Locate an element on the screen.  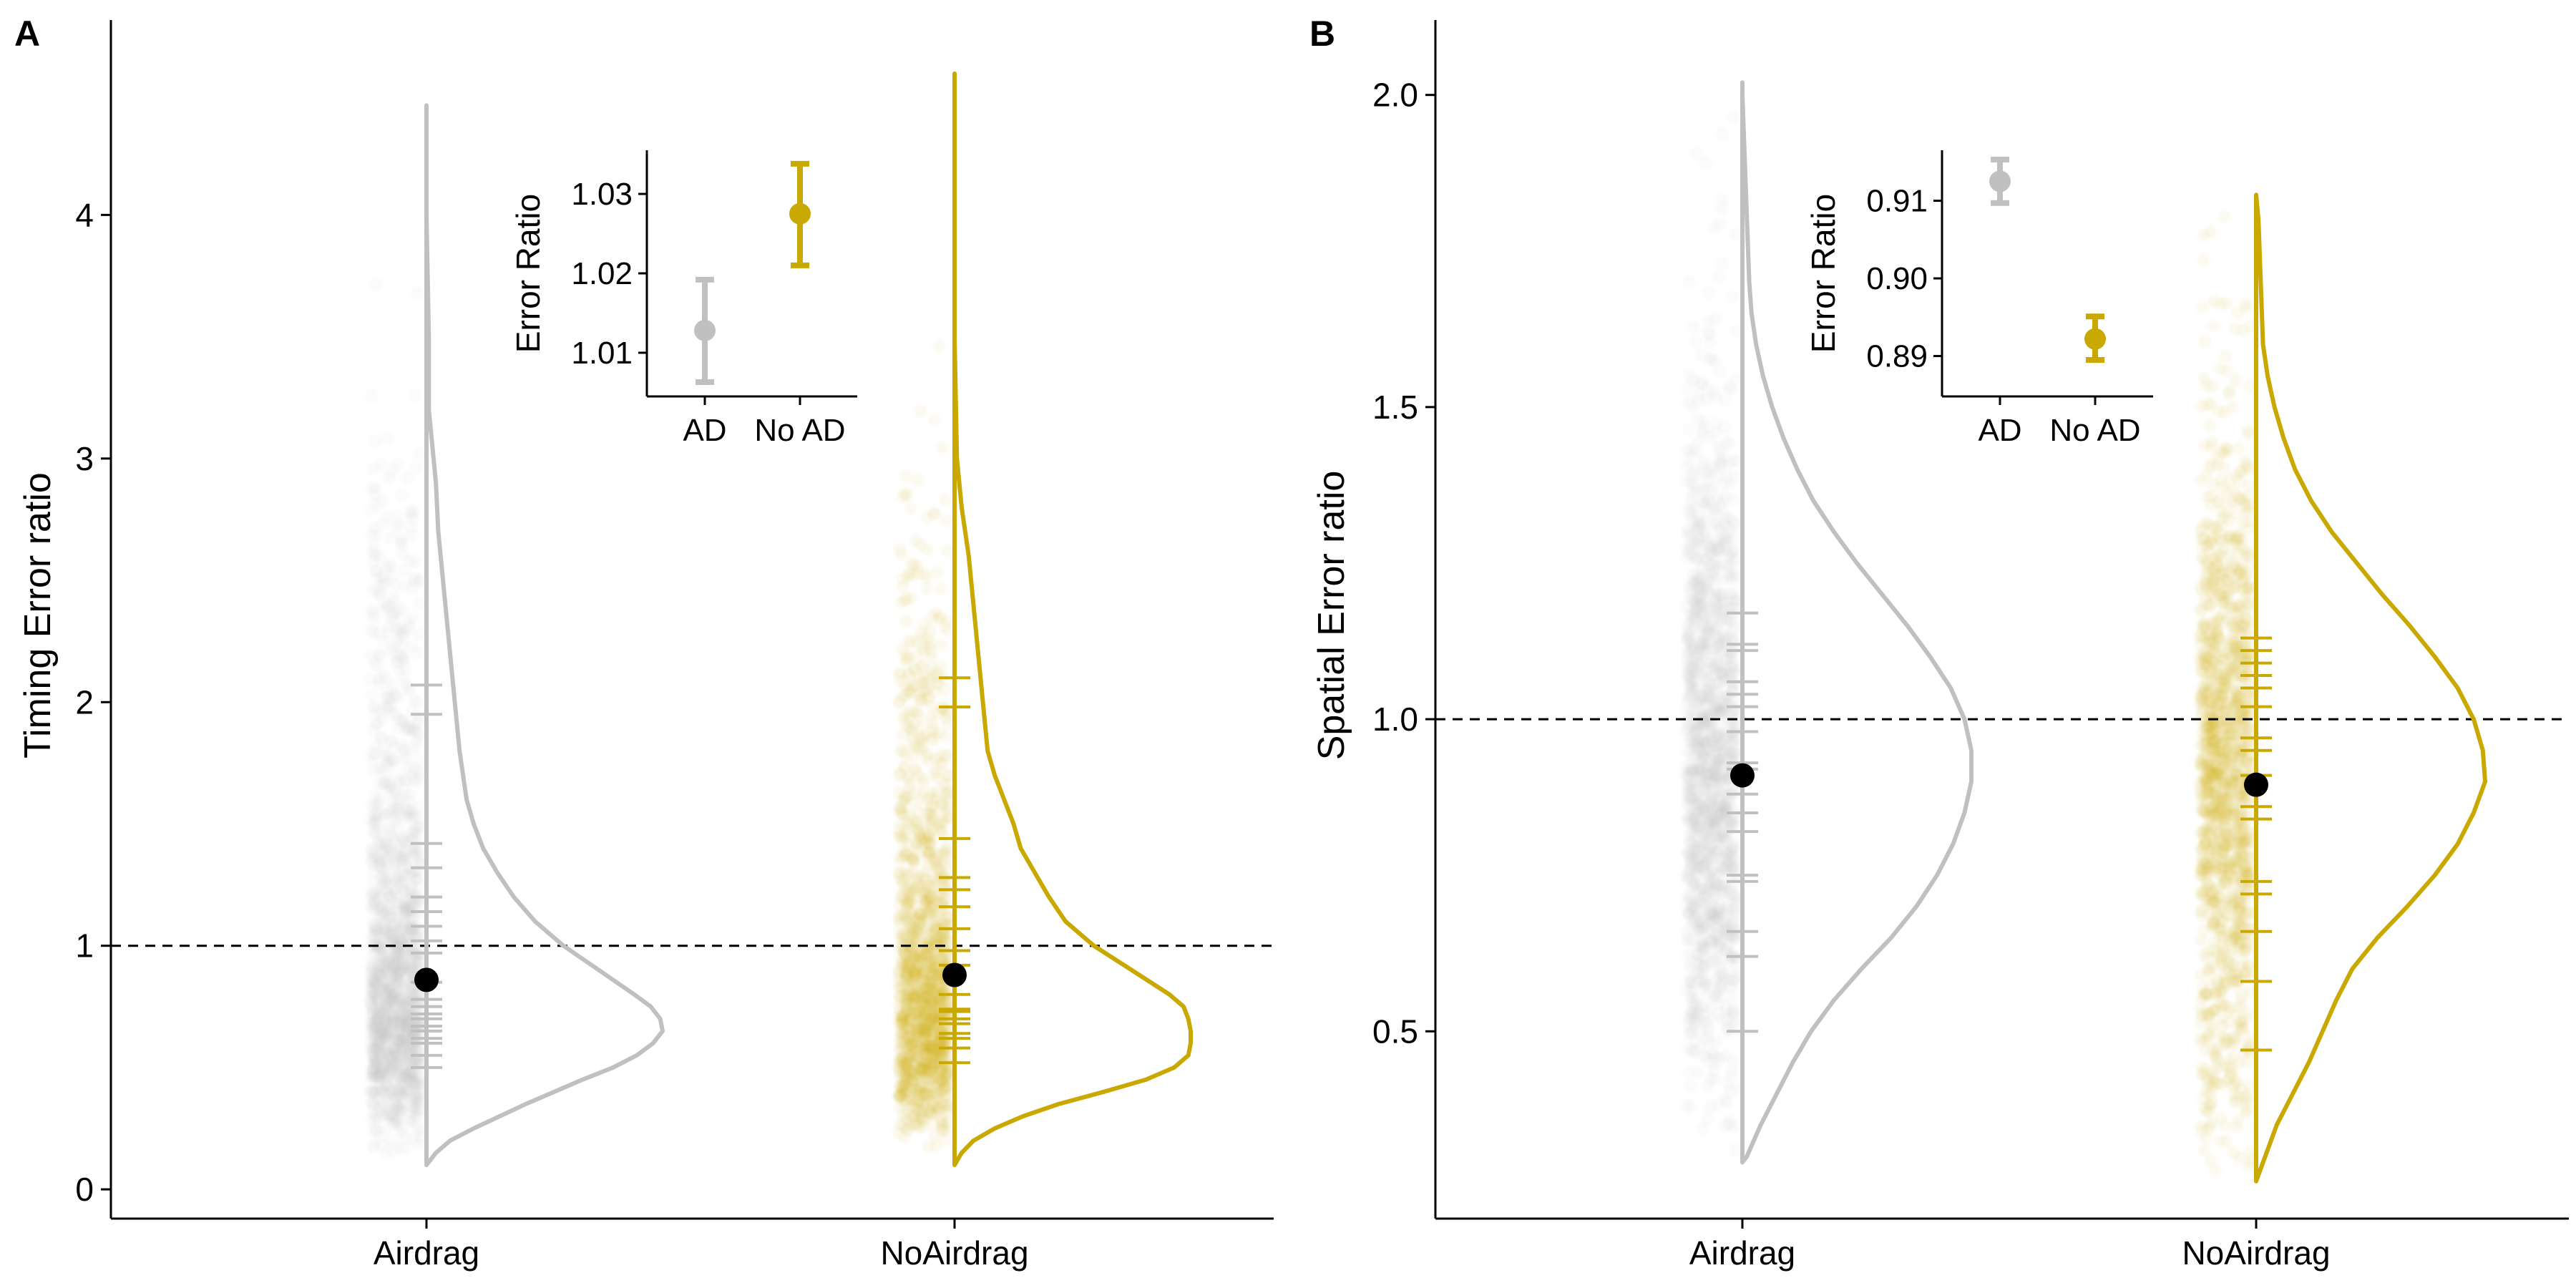
panel-a-inset-x-tick-label: AD is located at coordinates (704, 430).